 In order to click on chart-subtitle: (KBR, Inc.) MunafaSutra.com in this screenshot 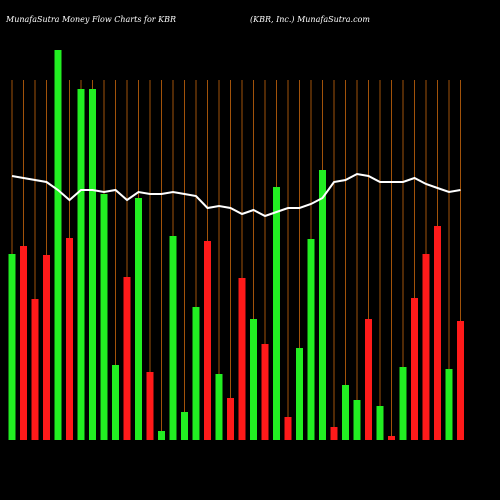, I will do `click(310, 19)`.